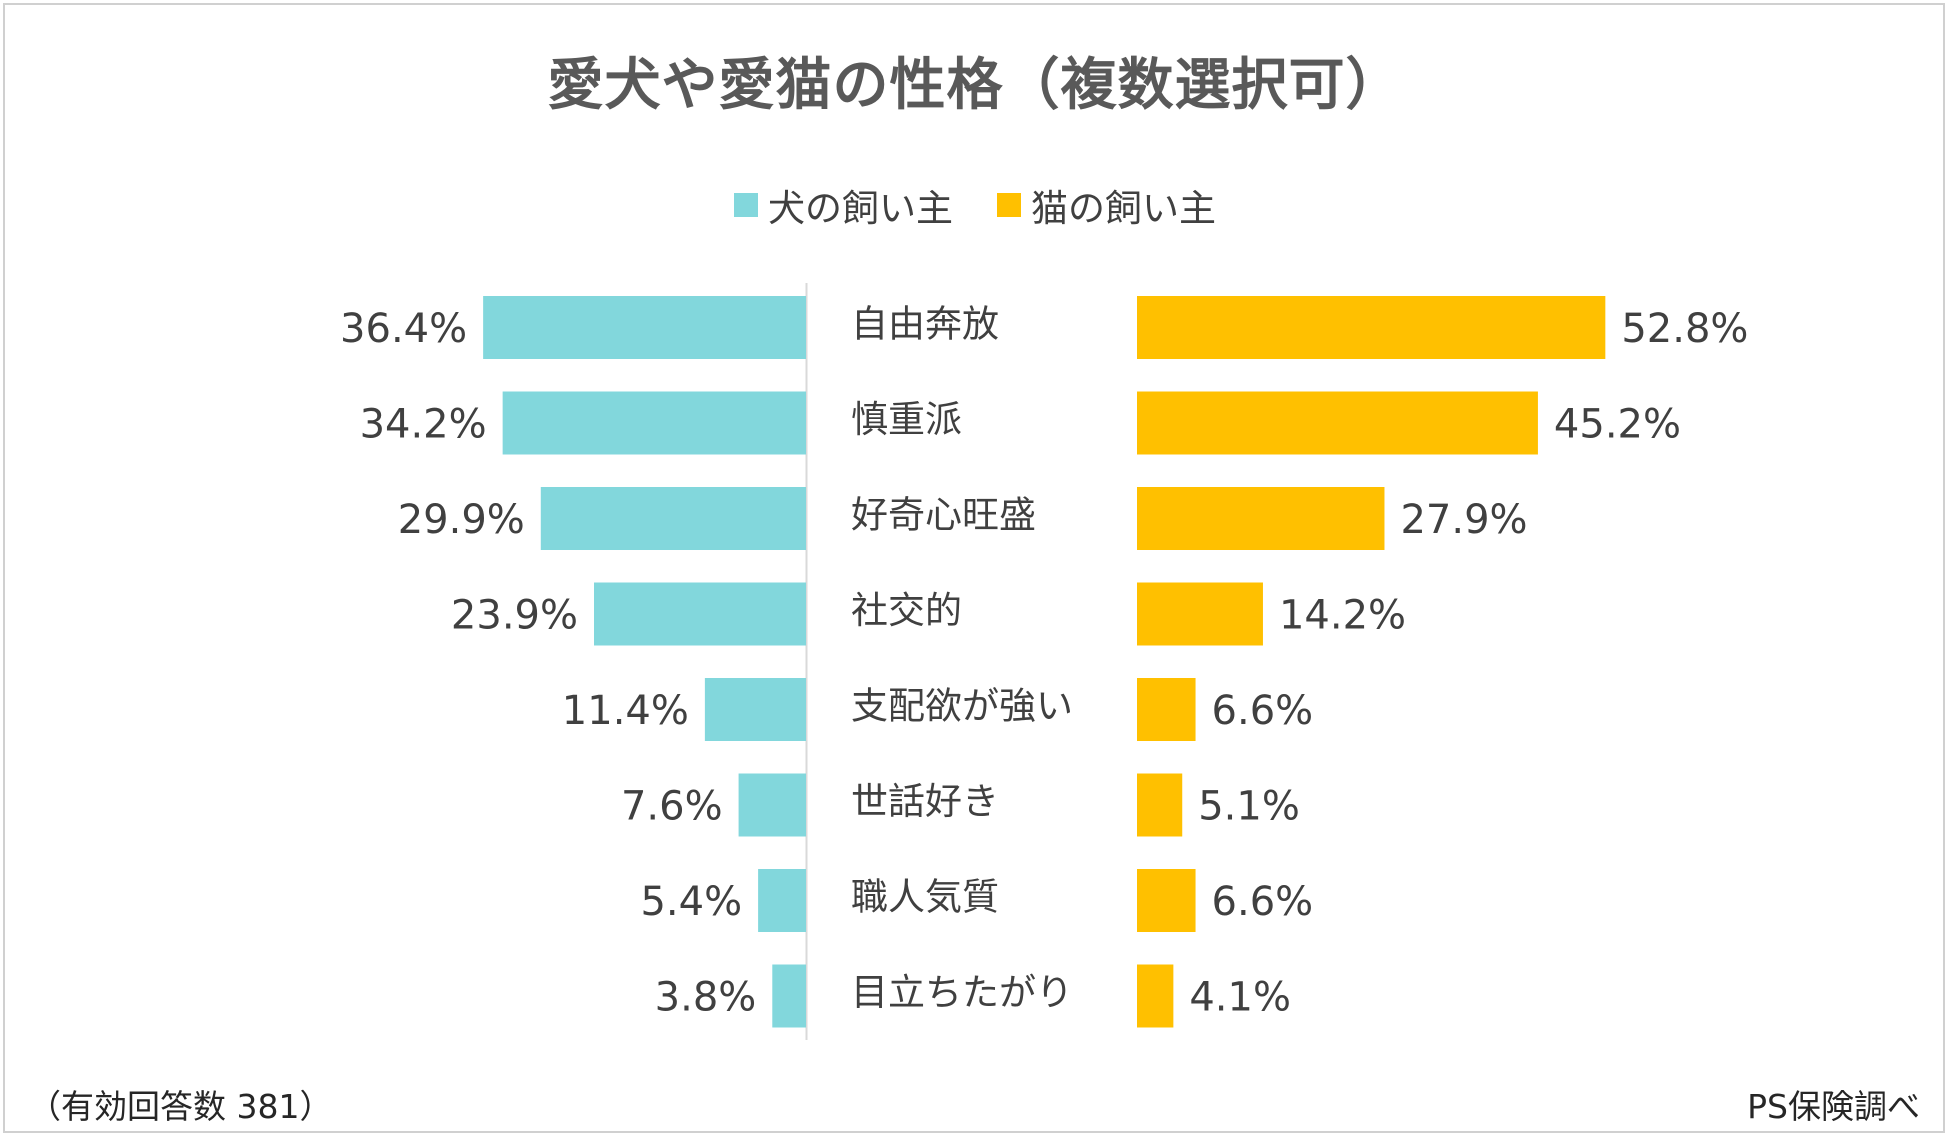 This screenshot has height=1138, width=1950. I want to click on category-label-8: 目立ちたがり, so click(962, 992).